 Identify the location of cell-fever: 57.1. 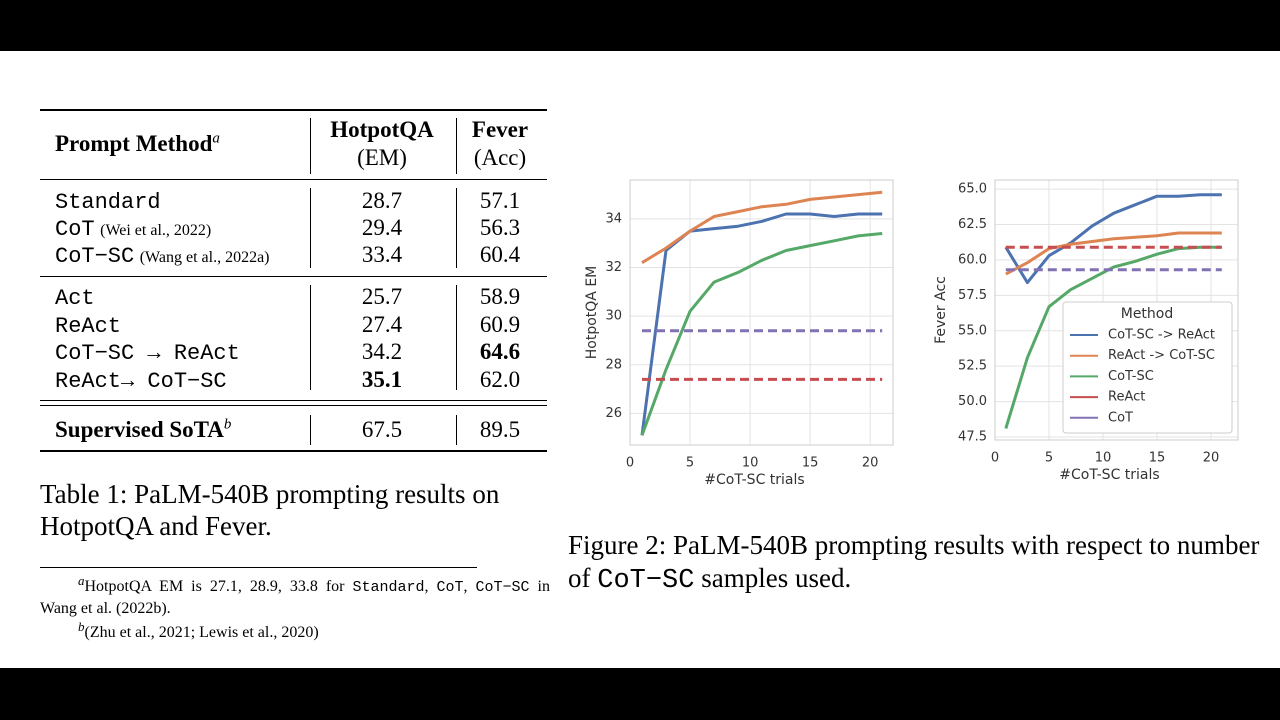
(500, 200).